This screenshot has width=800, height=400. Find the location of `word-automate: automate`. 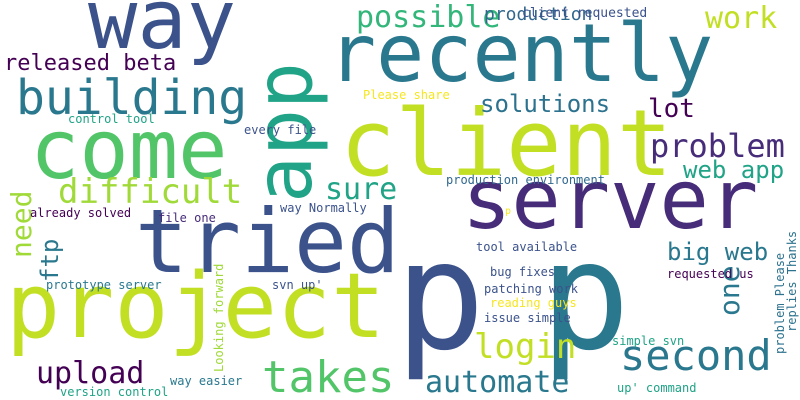

word-automate: automate is located at coordinates (497, 382).